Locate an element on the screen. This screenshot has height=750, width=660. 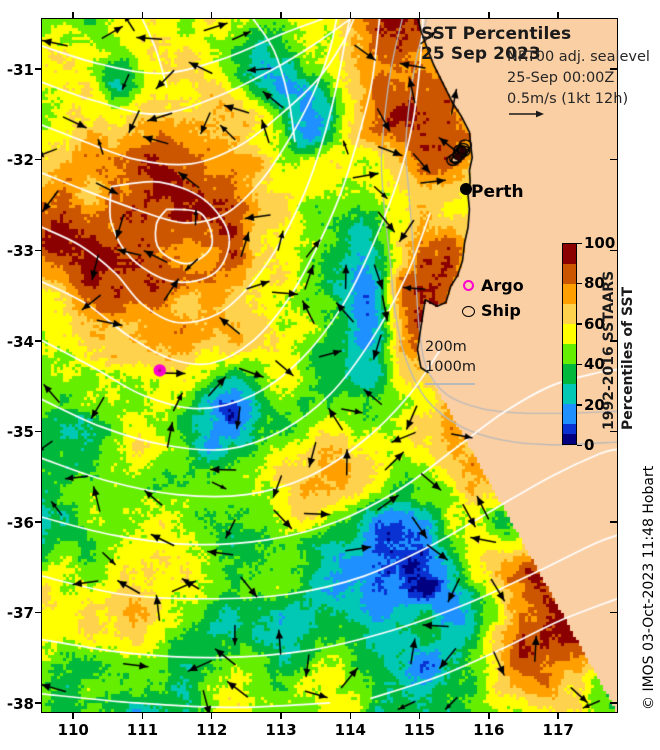
depth-key-200m: 200m is located at coordinates (446, 347).